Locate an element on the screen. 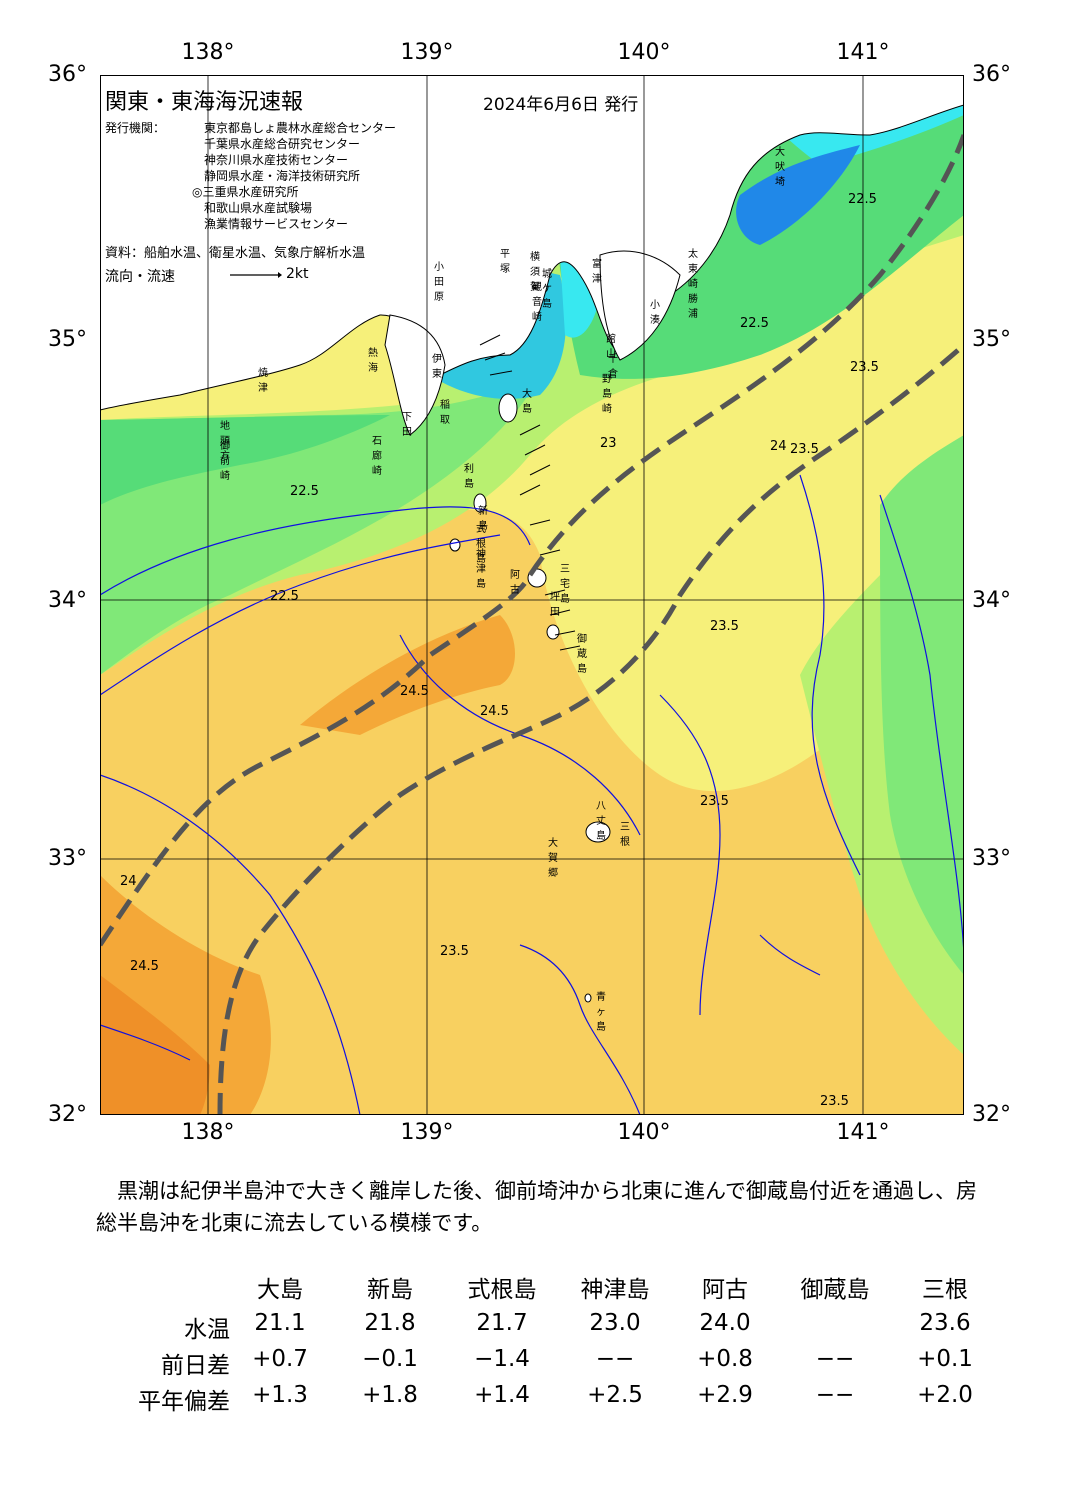 The width and height of the screenshot is (1065, 1505). col-ako: 阿古 is located at coordinates (725, 1290).